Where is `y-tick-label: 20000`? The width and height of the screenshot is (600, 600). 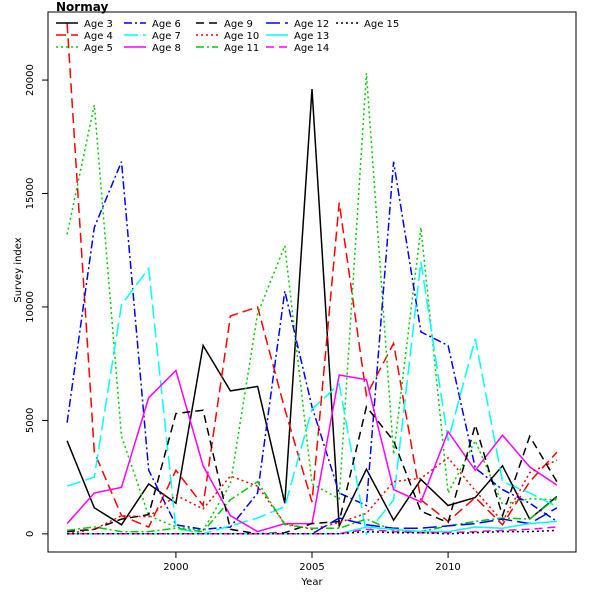 y-tick-label: 20000 is located at coordinates (30, 80).